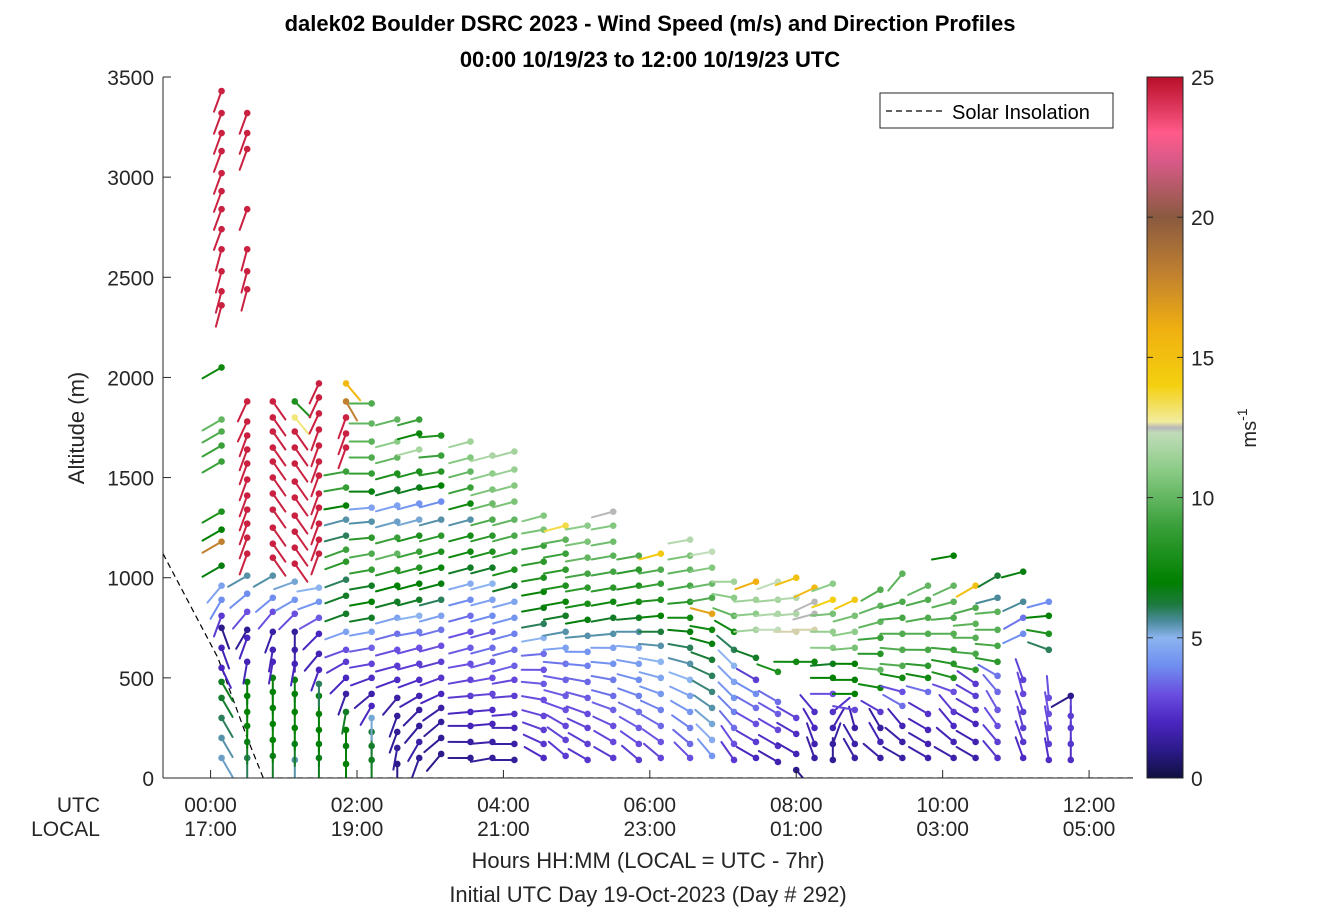 This screenshot has width=1343, height=911. Describe the element at coordinates (65, 829) in the screenshot. I see `x-row-label-local: LOCAL` at that location.